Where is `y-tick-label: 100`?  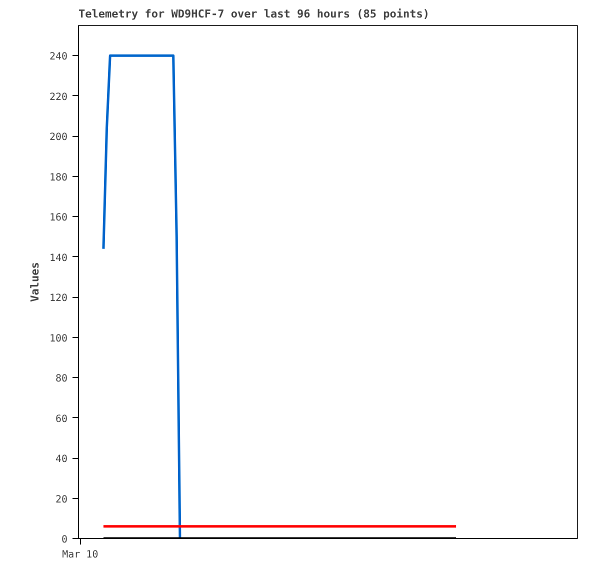 y-tick-label: 100 is located at coordinates (58, 338).